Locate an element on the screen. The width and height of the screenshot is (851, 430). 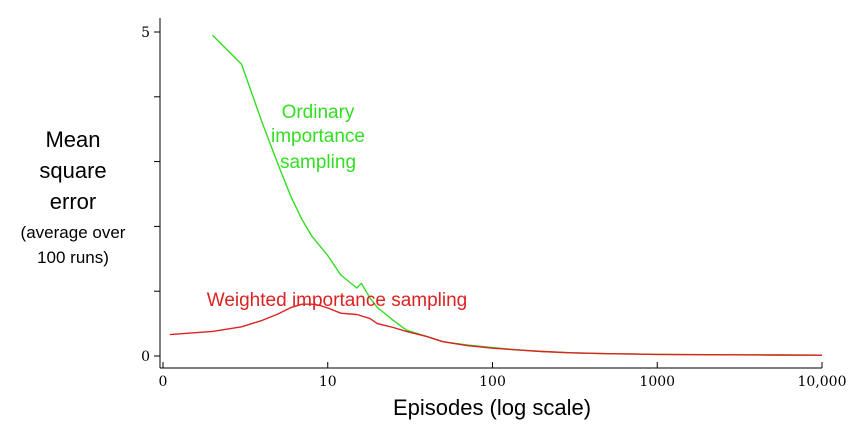
y-axis-sublabel-line-1: (average over is located at coordinates (73, 232).